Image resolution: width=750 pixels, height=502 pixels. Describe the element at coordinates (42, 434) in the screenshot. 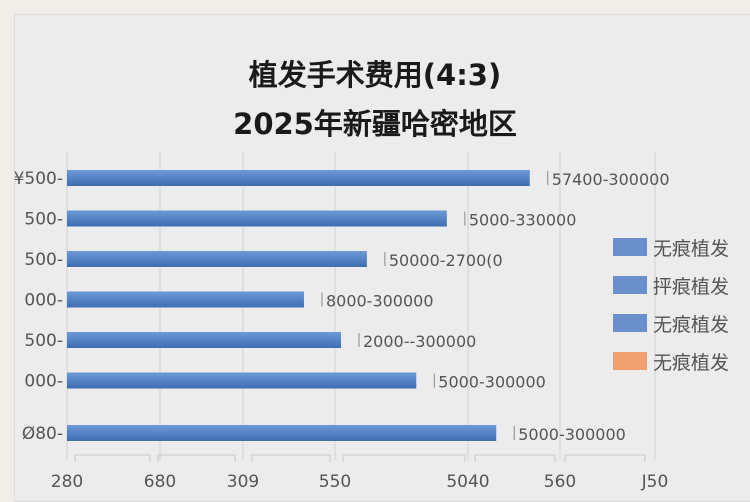

I see `y-tick-label: Ø80-` at that location.